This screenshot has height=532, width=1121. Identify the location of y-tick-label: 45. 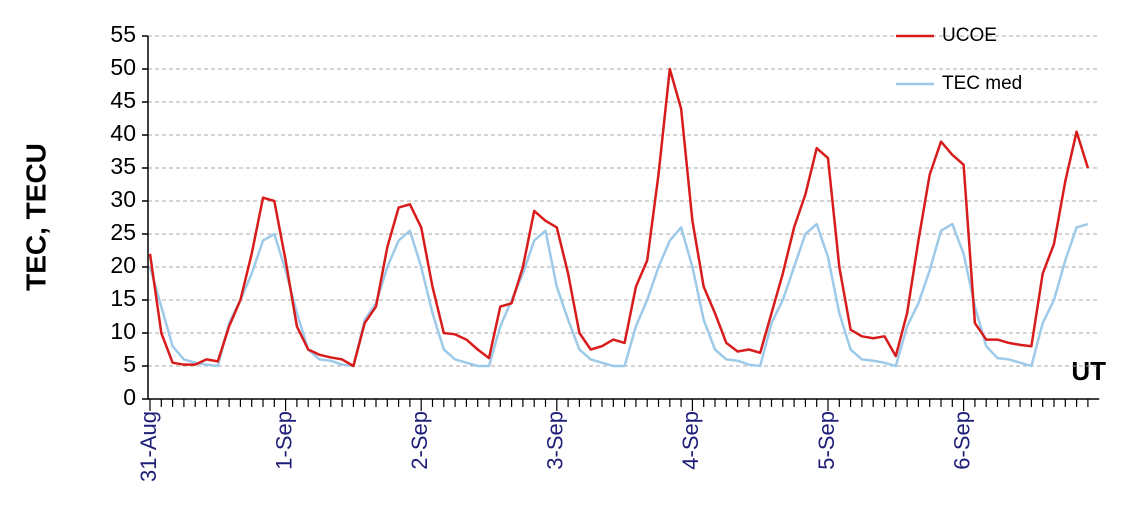
(123, 100).